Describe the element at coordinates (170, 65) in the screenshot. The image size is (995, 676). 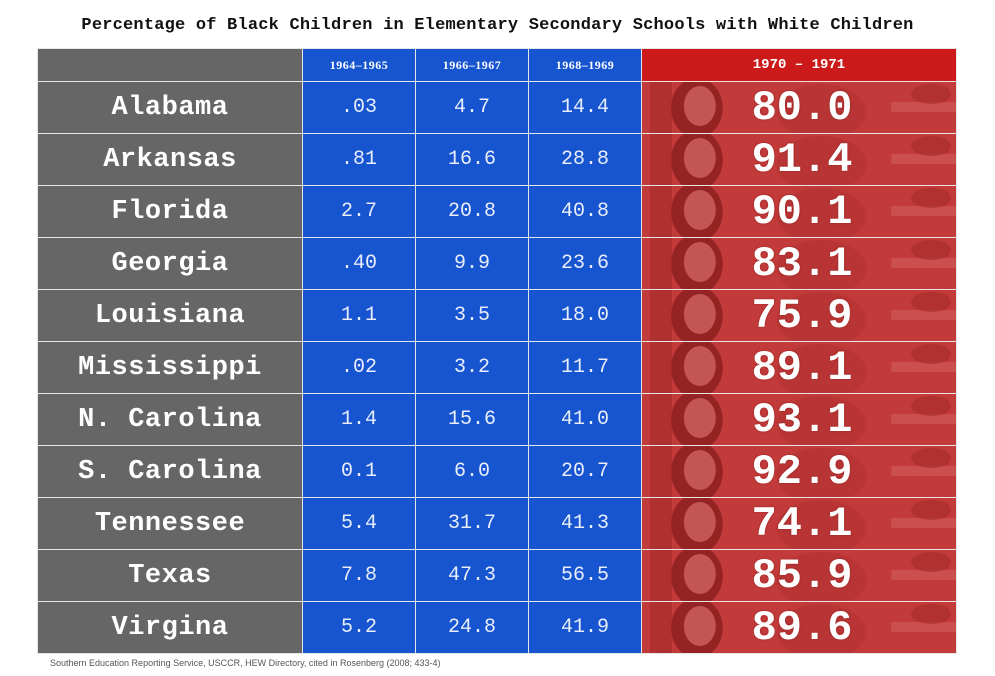
I see `header-corner-cell` at that location.